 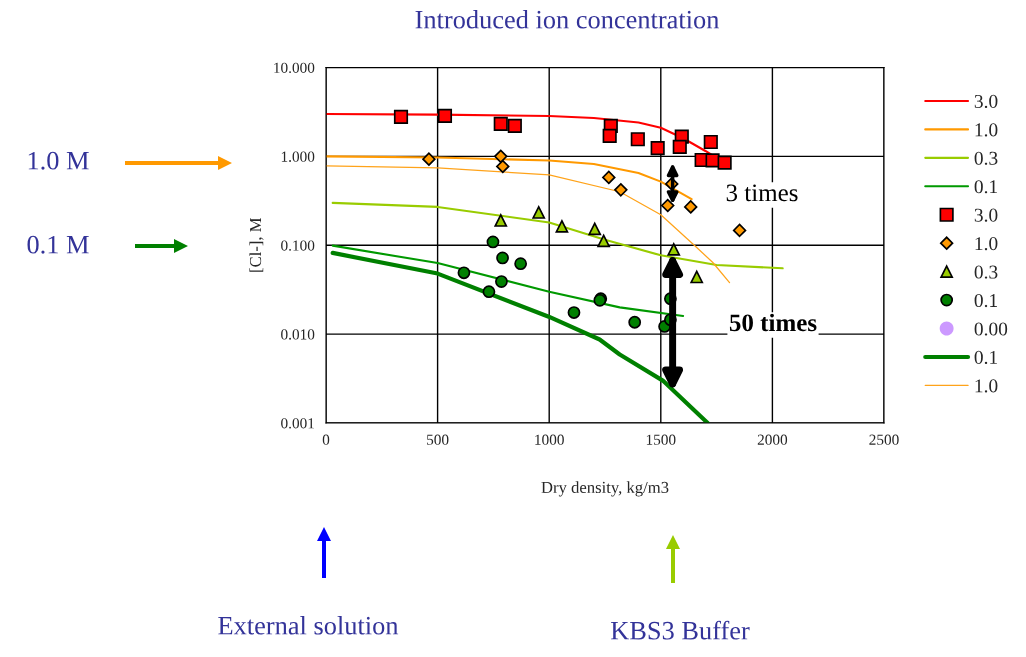 What do you see at coordinates (772, 439) in the screenshot?
I see `x-tick-label: 2000` at bounding box center [772, 439].